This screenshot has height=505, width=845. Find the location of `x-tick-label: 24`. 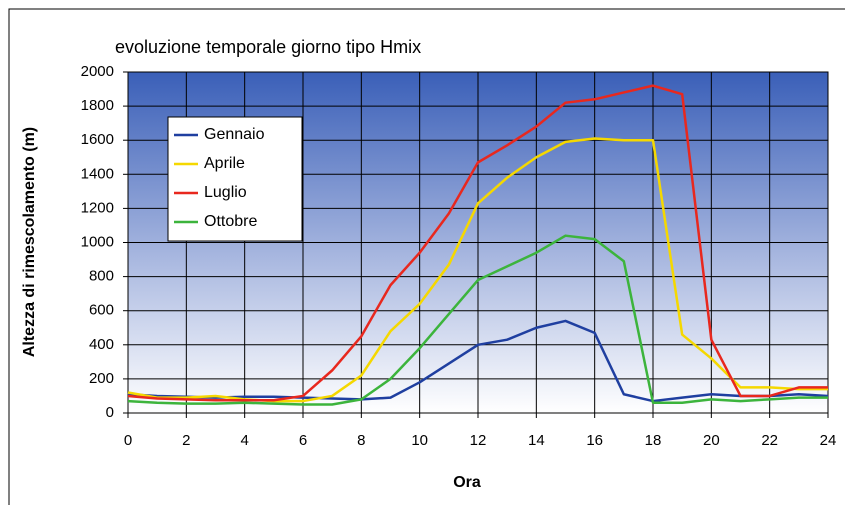

x-tick-label: 24 is located at coordinates (828, 440).